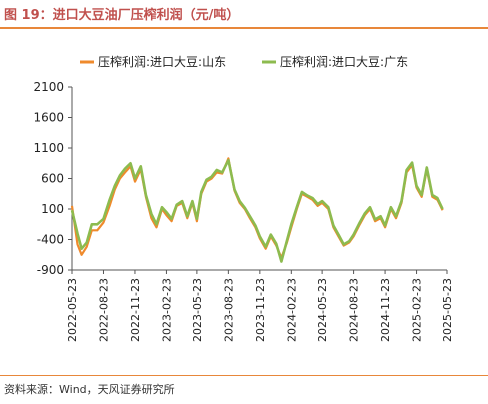  Describe the element at coordinates (52, 209) in the screenshot. I see `y-tick-label: 100` at that location.